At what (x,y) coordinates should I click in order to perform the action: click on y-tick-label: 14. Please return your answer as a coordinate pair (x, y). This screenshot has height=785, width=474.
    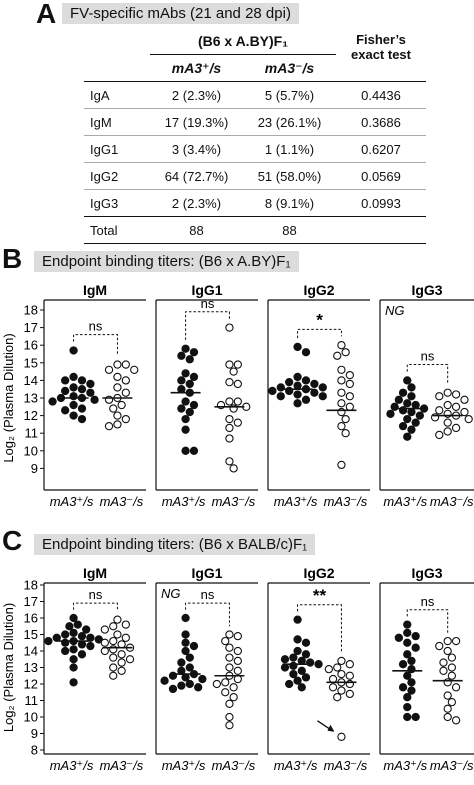
    Looking at the image, I should click on (31, 651).